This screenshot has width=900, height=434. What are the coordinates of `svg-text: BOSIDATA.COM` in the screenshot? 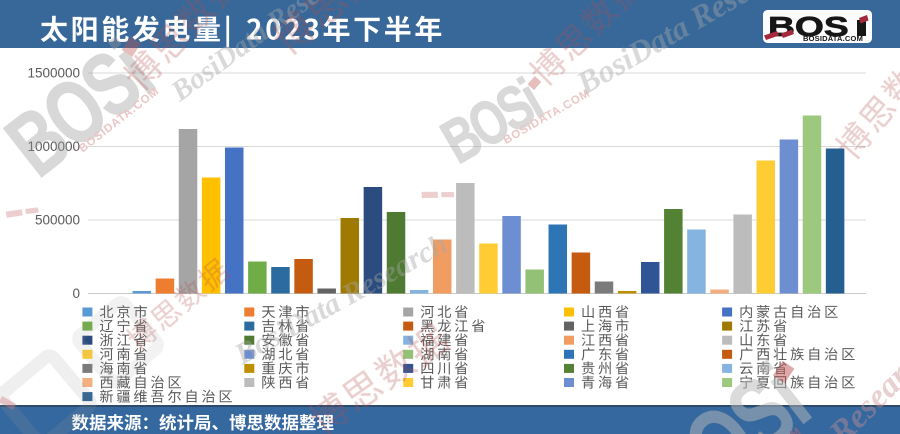 It's located at (833, 38).